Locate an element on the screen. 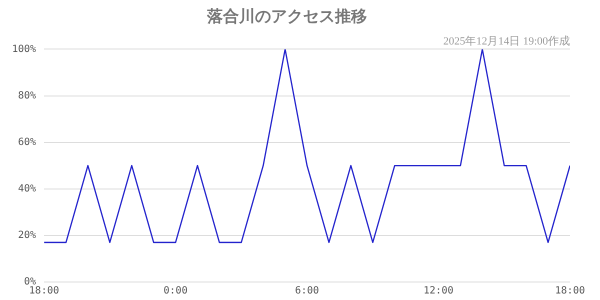 The image size is (600, 300). x-tick-label: 12:00 is located at coordinates (438, 291).